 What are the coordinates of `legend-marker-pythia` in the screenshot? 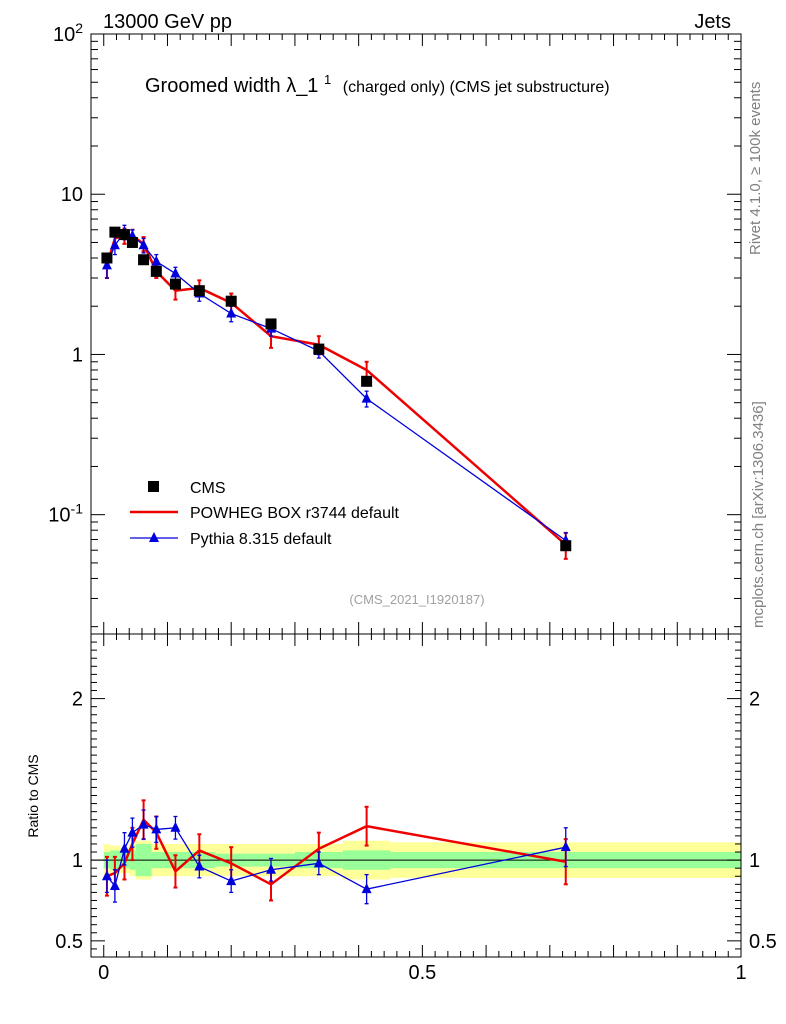 It's located at (154, 537).